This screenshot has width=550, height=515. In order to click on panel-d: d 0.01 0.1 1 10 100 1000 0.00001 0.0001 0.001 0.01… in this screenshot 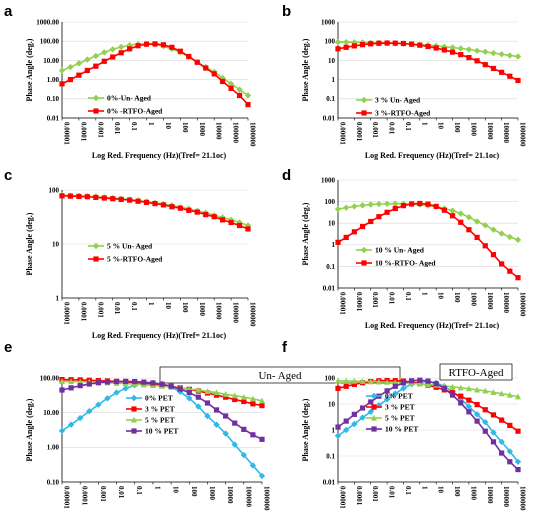, I will do `click(404, 248)`.